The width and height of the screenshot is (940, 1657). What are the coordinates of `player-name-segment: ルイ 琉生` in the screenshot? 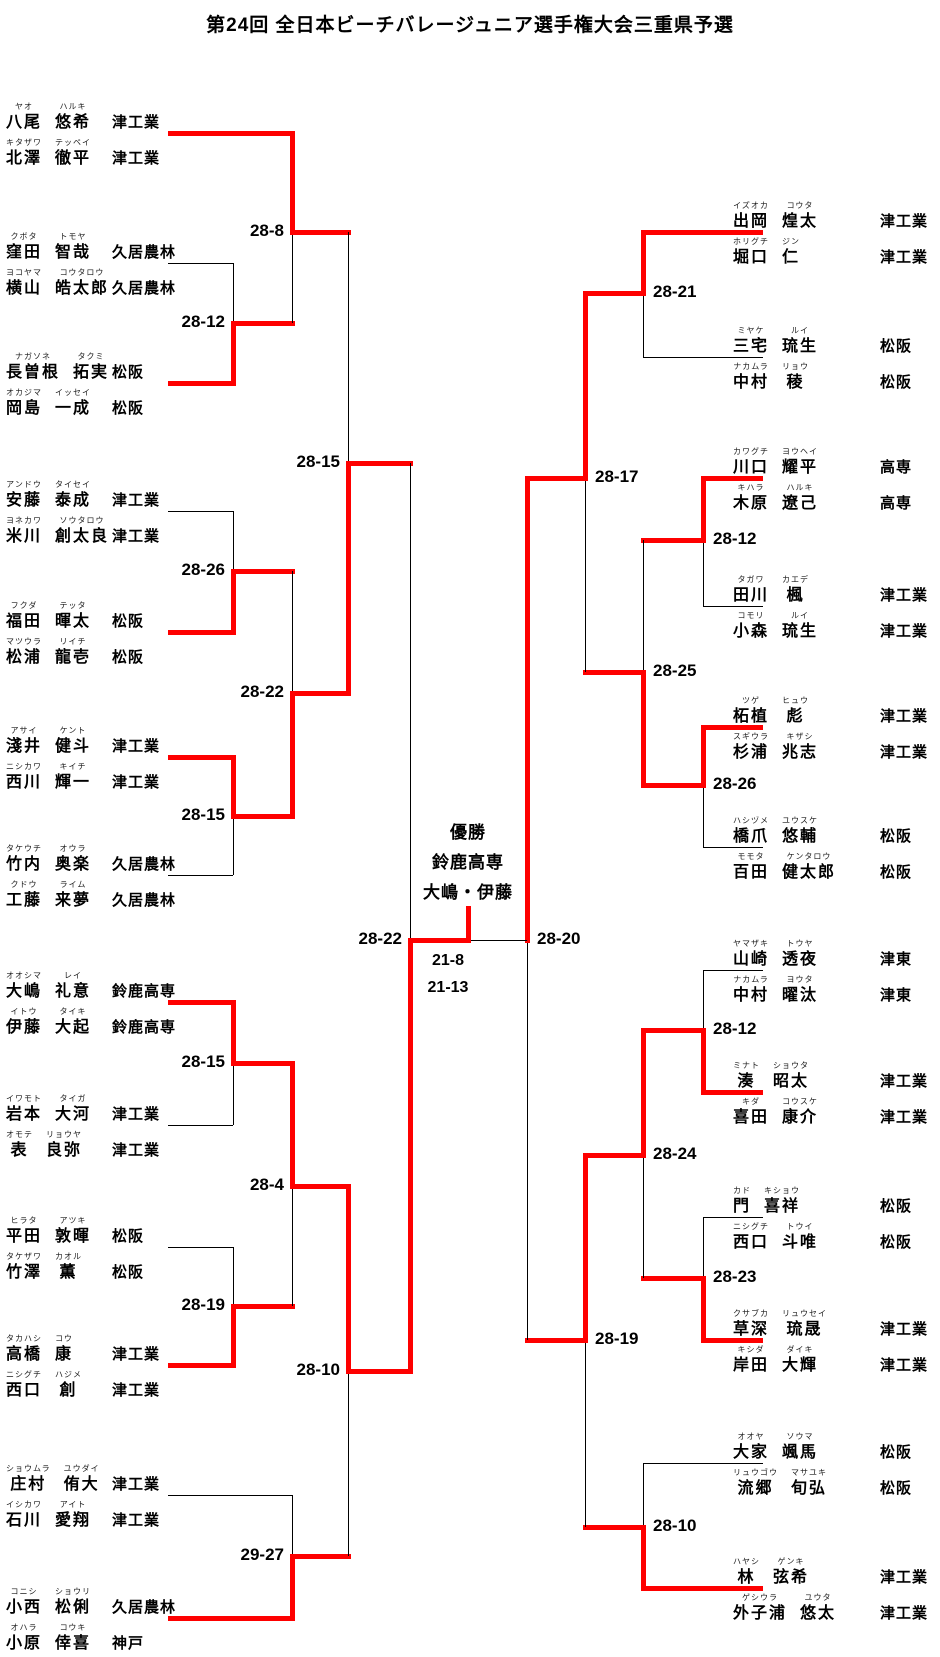 It's located at (800, 626).